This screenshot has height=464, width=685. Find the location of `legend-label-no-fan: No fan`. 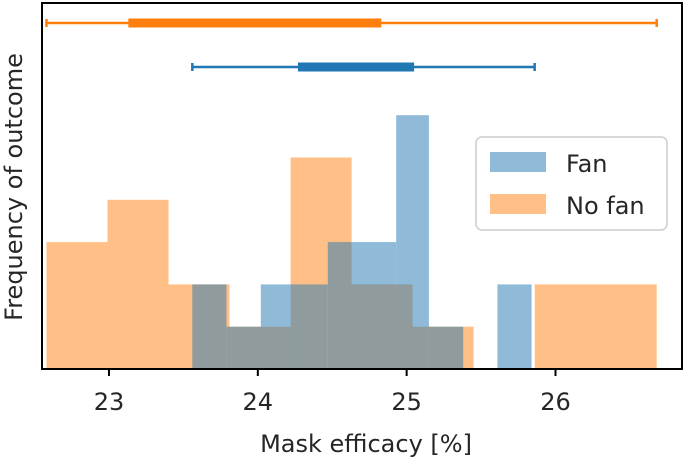

legend-label-no-fan: No fan is located at coordinates (605, 206).